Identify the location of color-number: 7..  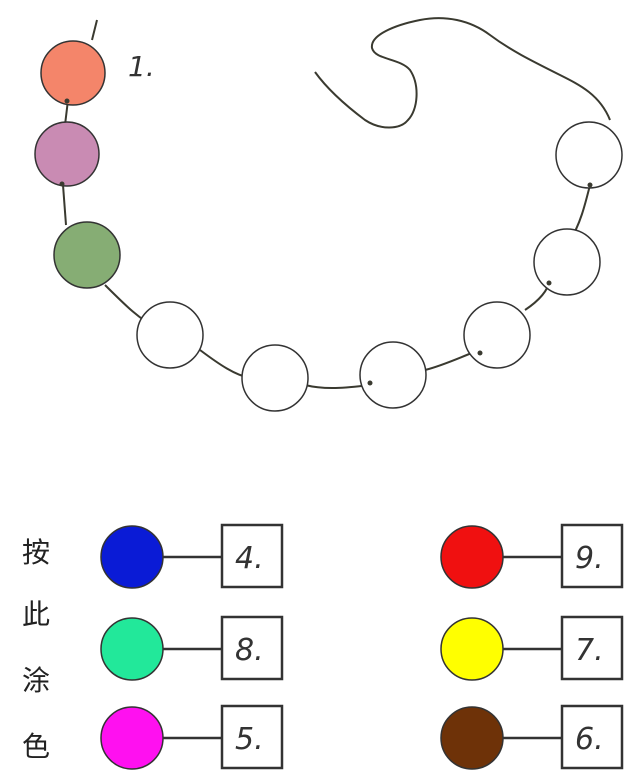
(589, 650).